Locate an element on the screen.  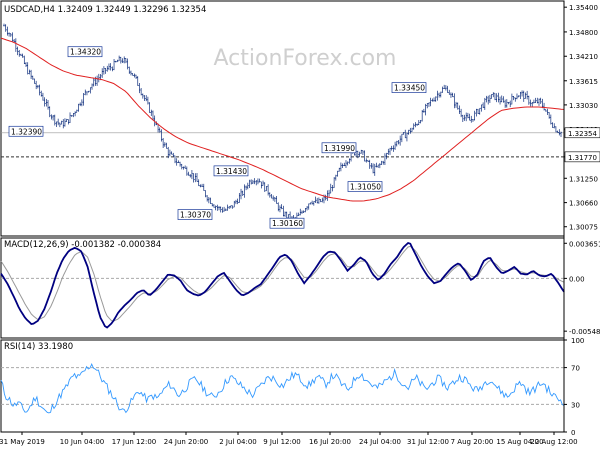
x-tick-label: 31 Jul 12:00 is located at coordinates (428, 442).